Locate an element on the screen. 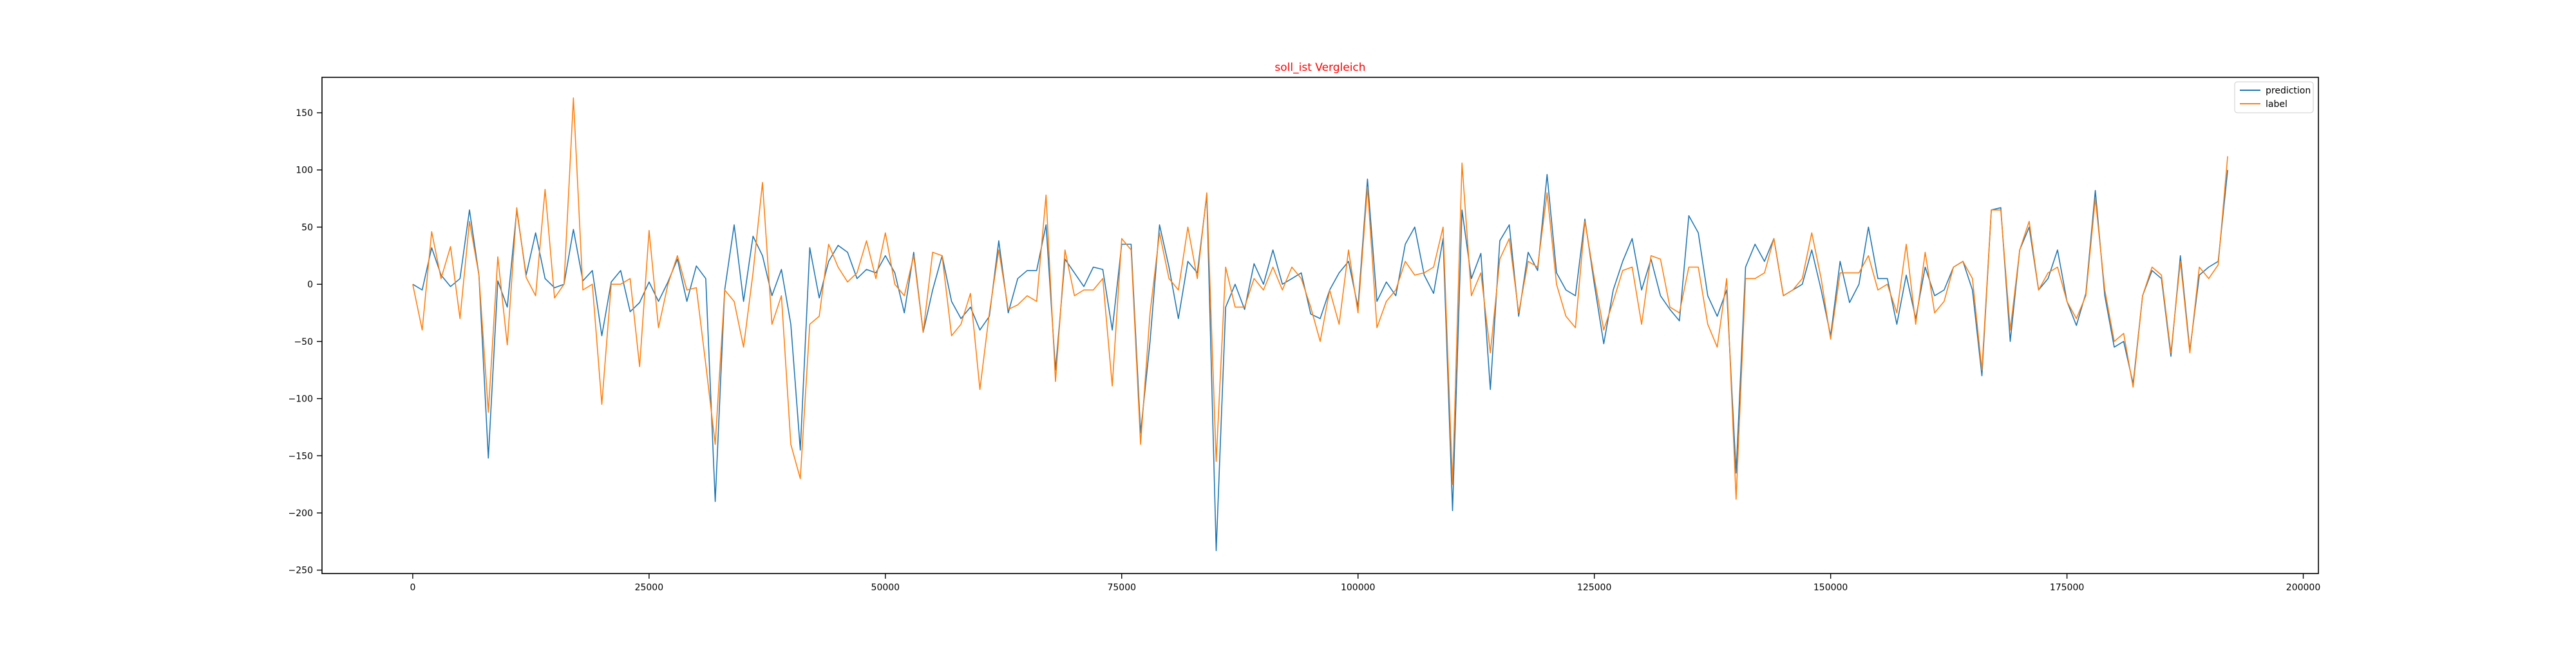  y-tick-label: −250 is located at coordinates (301, 571).